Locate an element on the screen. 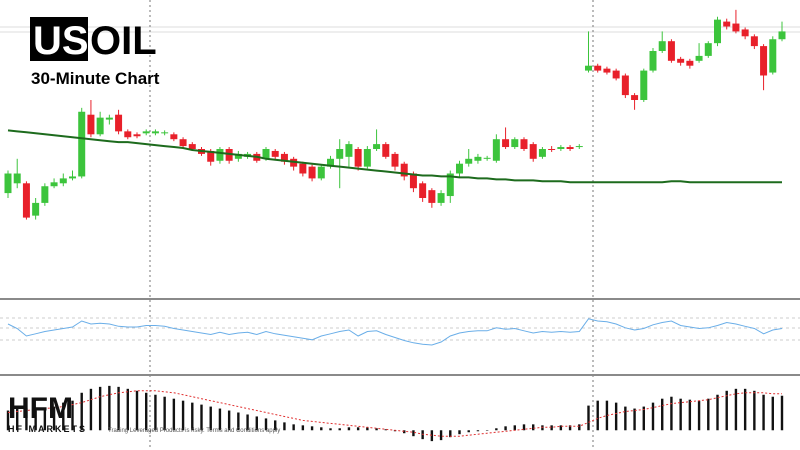 Image resolution: width=800 pixels, height=450 pixels. company: HF MARKETS is located at coordinates (47, 429).